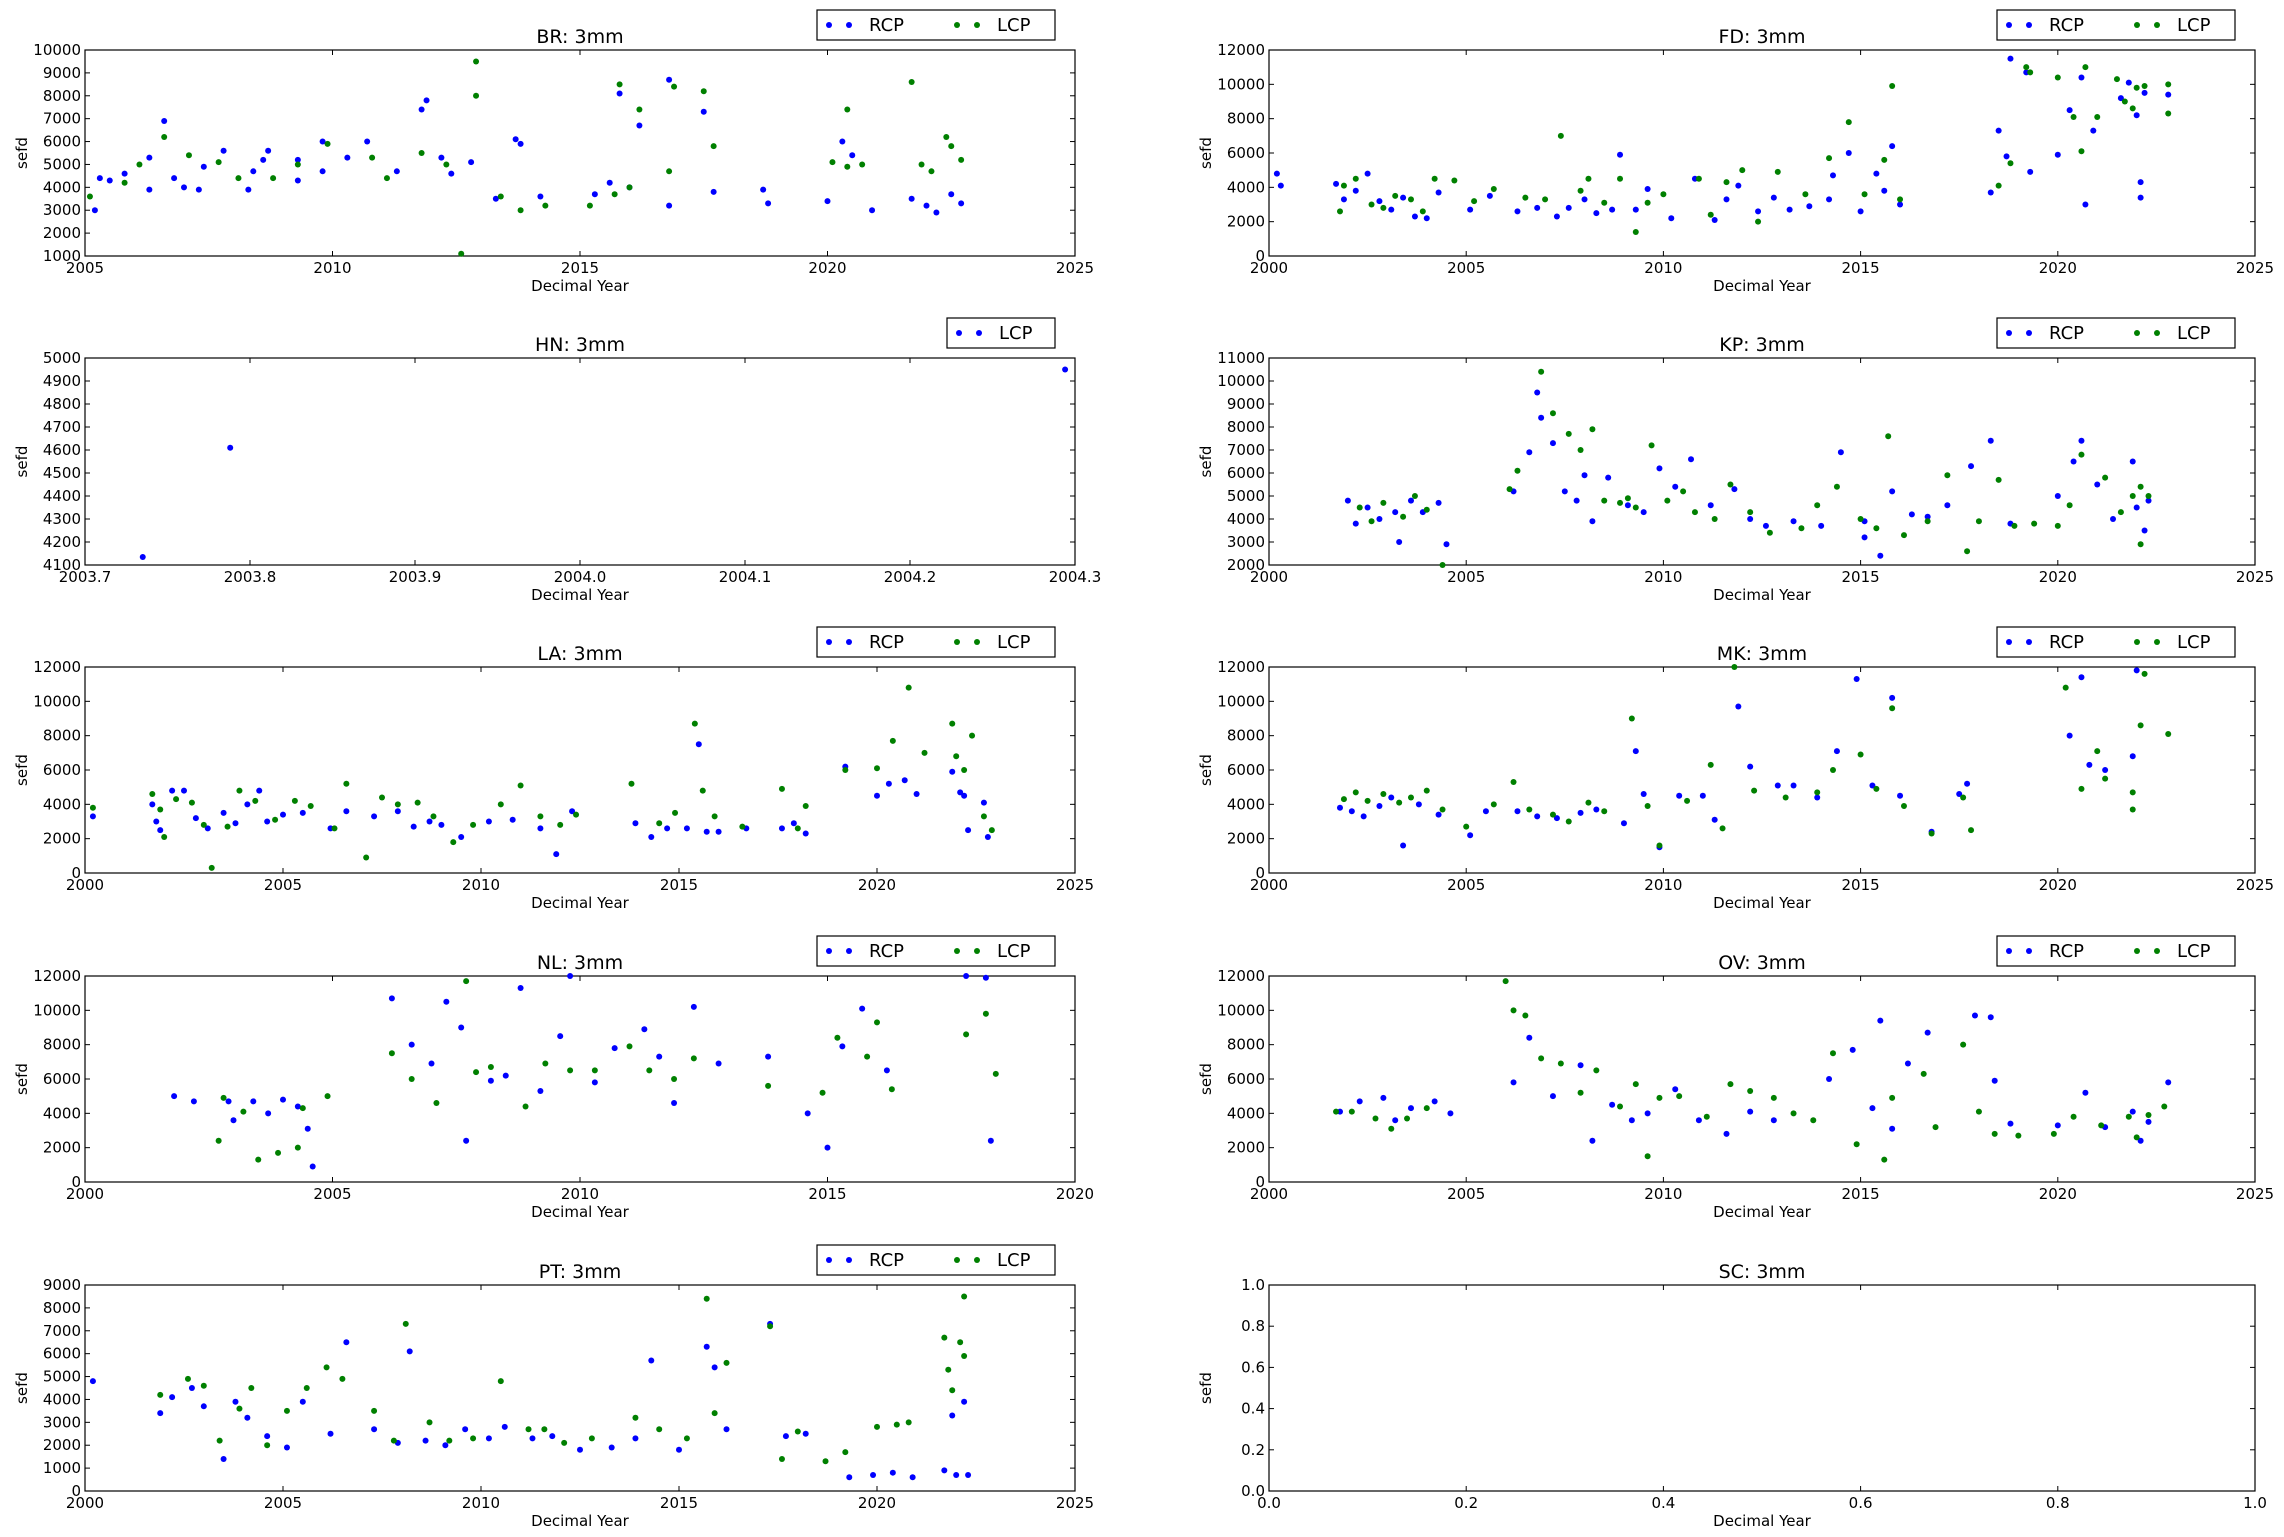  What do you see at coordinates (936, 951) in the screenshot?
I see `legend-box` at bounding box center [936, 951].